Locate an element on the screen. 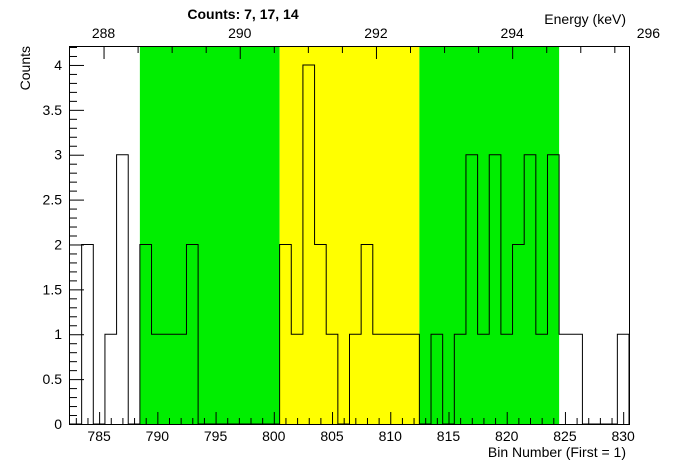 The image size is (696, 472). x-tick-label: 790 is located at coordinates (158, 436).